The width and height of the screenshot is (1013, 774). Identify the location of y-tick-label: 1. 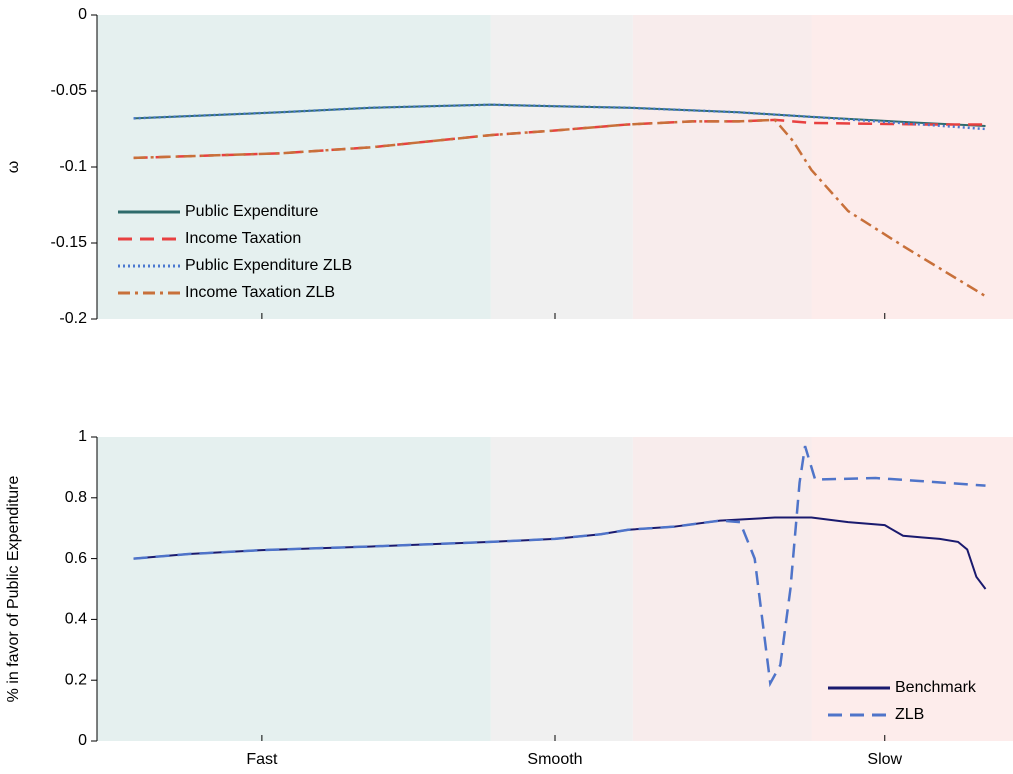
(82, 436).